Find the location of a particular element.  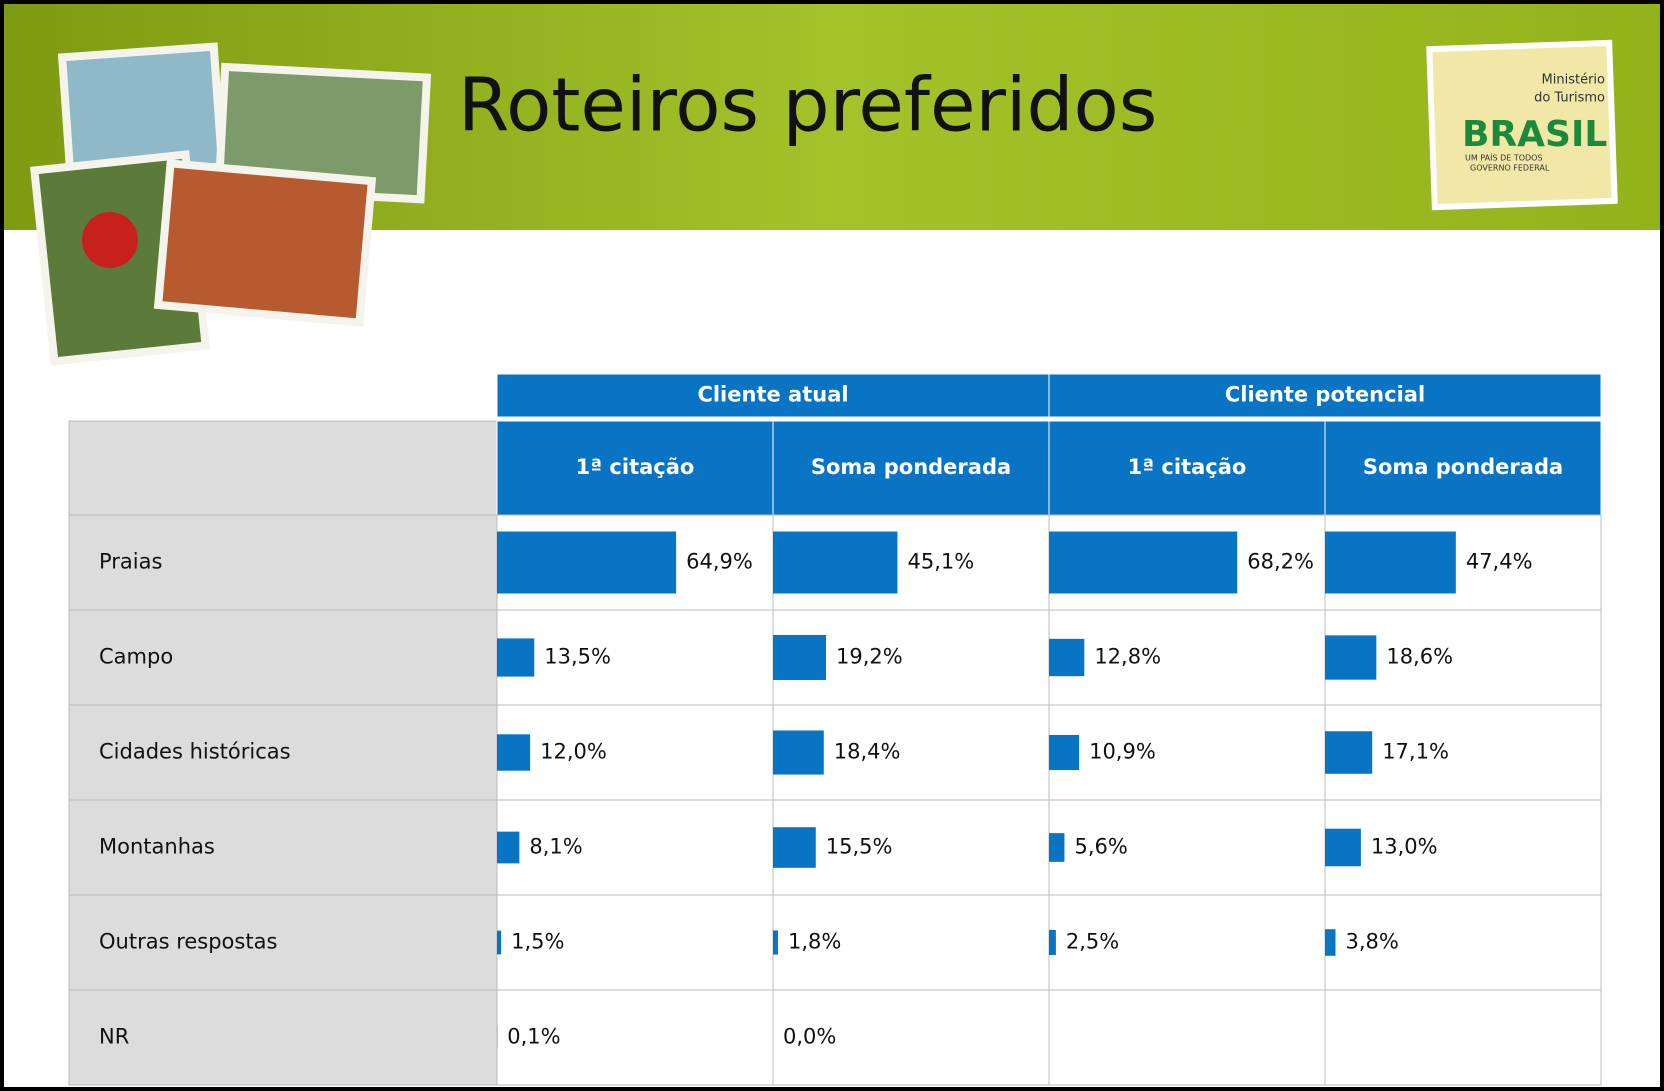

value-label: 13,0% is located at coordinates (1404, 847).